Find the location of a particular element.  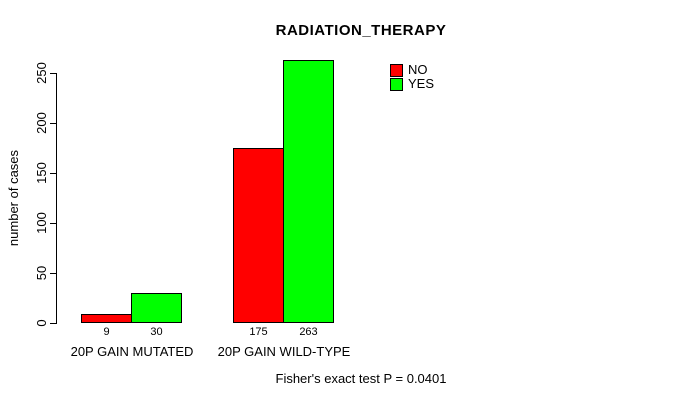

legend-swatch-no is located at coordinates (396, 70).